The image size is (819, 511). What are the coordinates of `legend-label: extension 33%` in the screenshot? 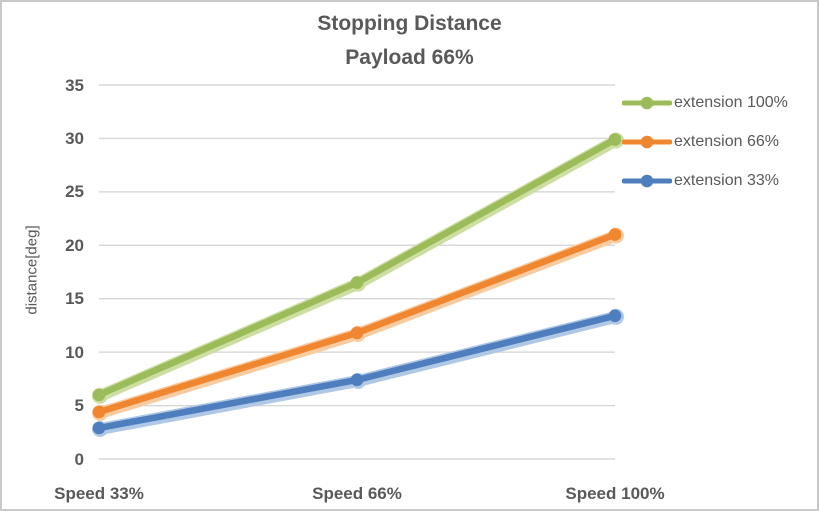 It's located at (726, 180).